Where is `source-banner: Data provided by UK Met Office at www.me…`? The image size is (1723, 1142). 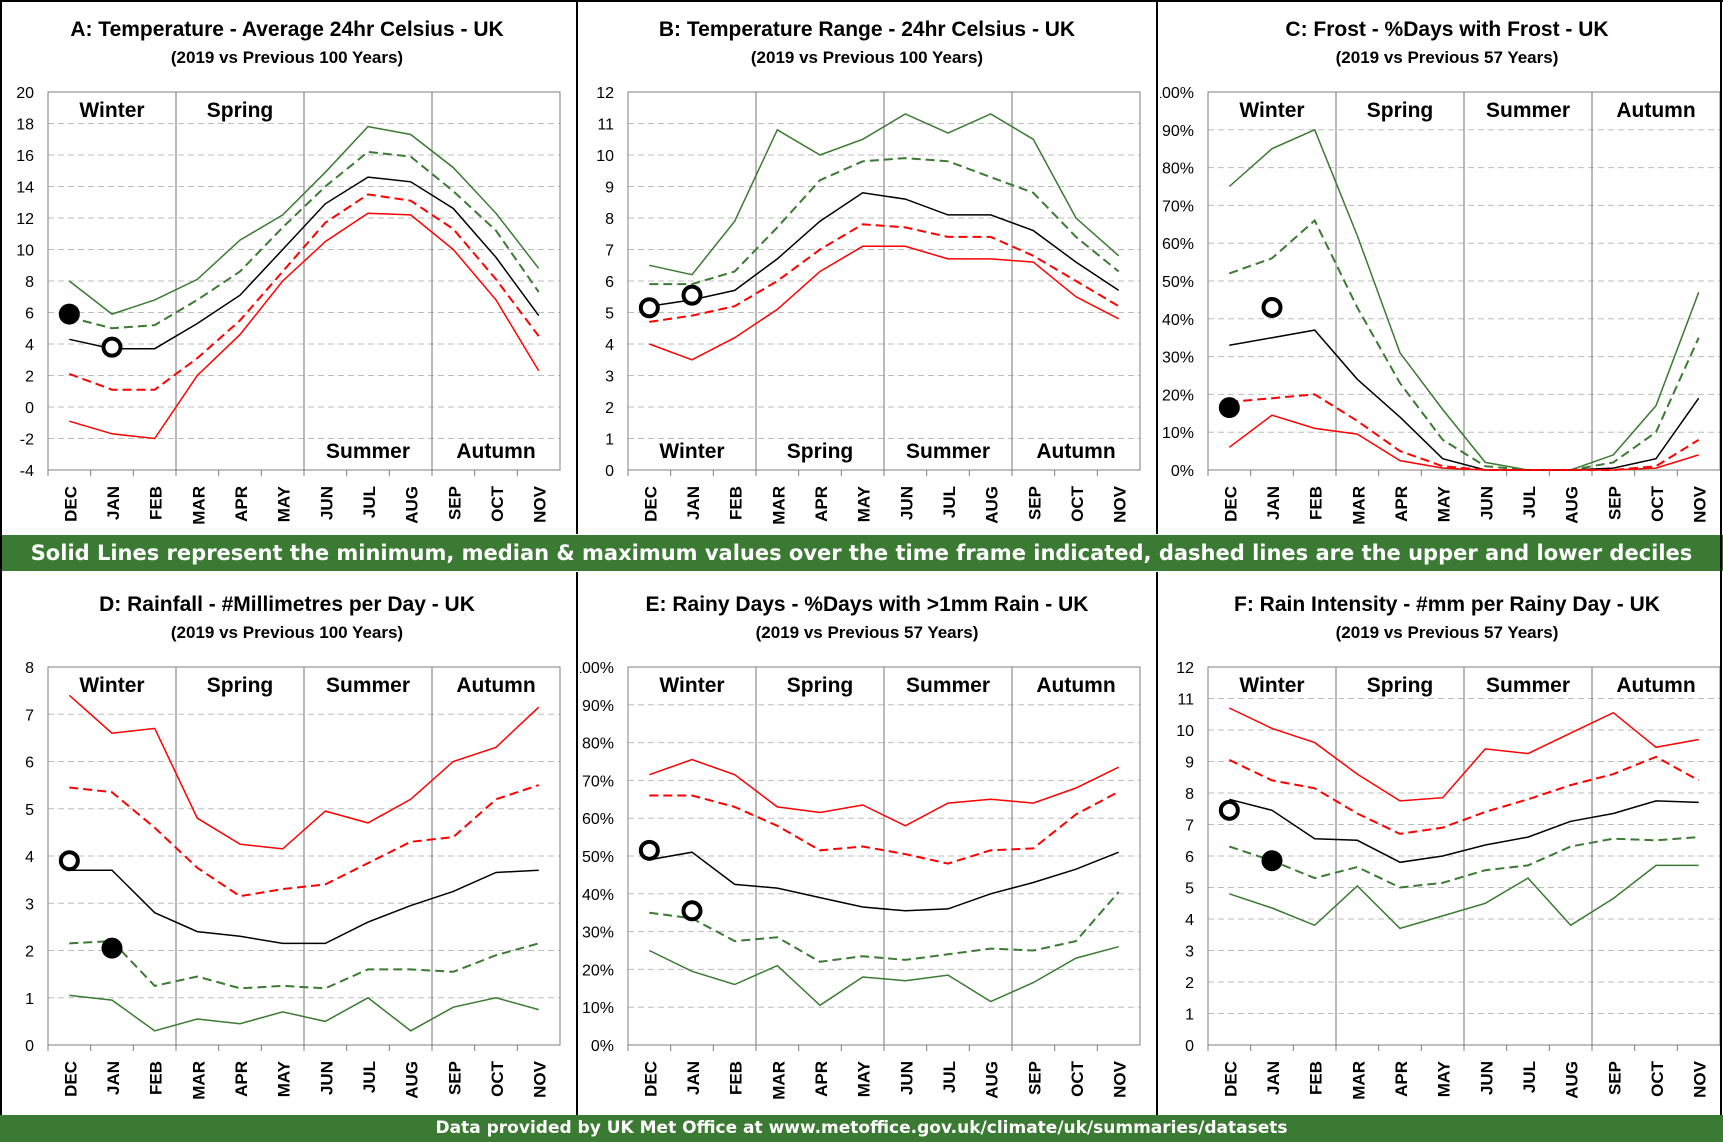 source-banner: Data provided by UK Met Office at www.me… is located at coordinates (861, 1128).